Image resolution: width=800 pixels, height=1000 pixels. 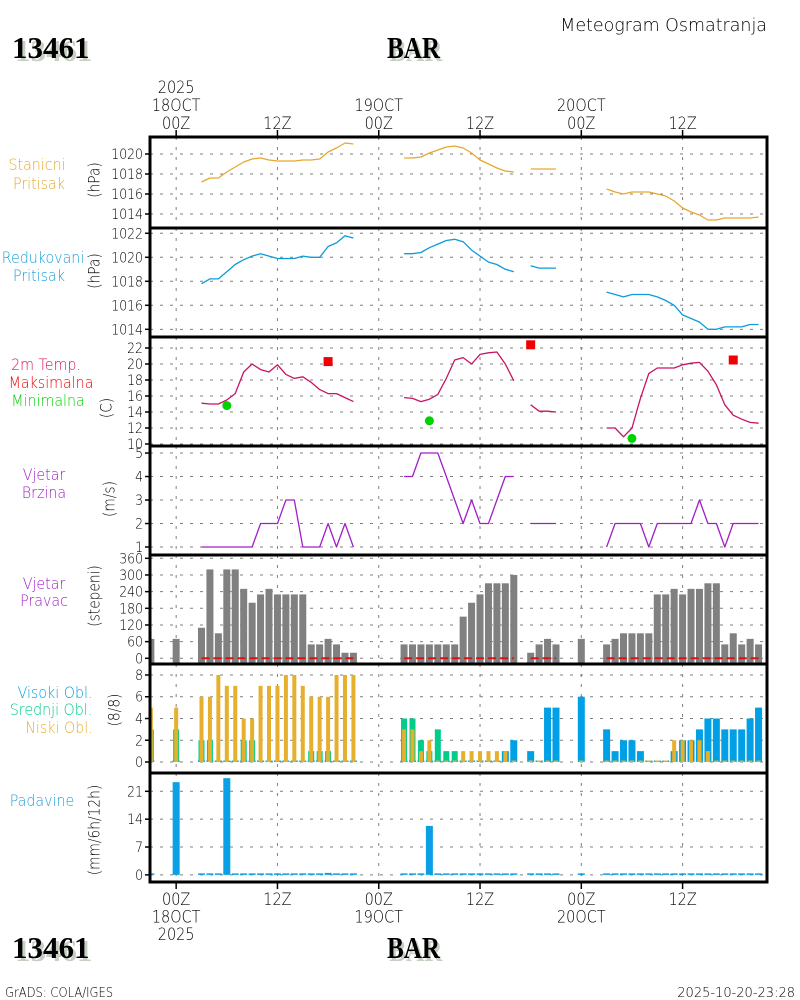 What do you see at coordinates (458, 827) in the screenshot?
I see `panel-frame` at bounding box center [458, 827].